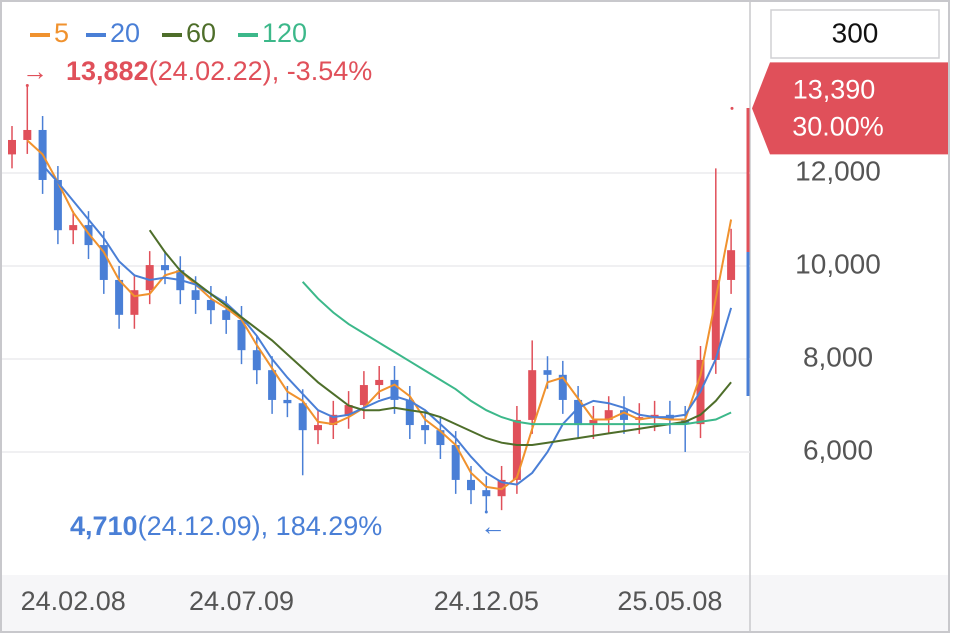  Describe the element at coordinates (838, 356) in the screenshot. I see `y-tick-label: 8,000` at that location.